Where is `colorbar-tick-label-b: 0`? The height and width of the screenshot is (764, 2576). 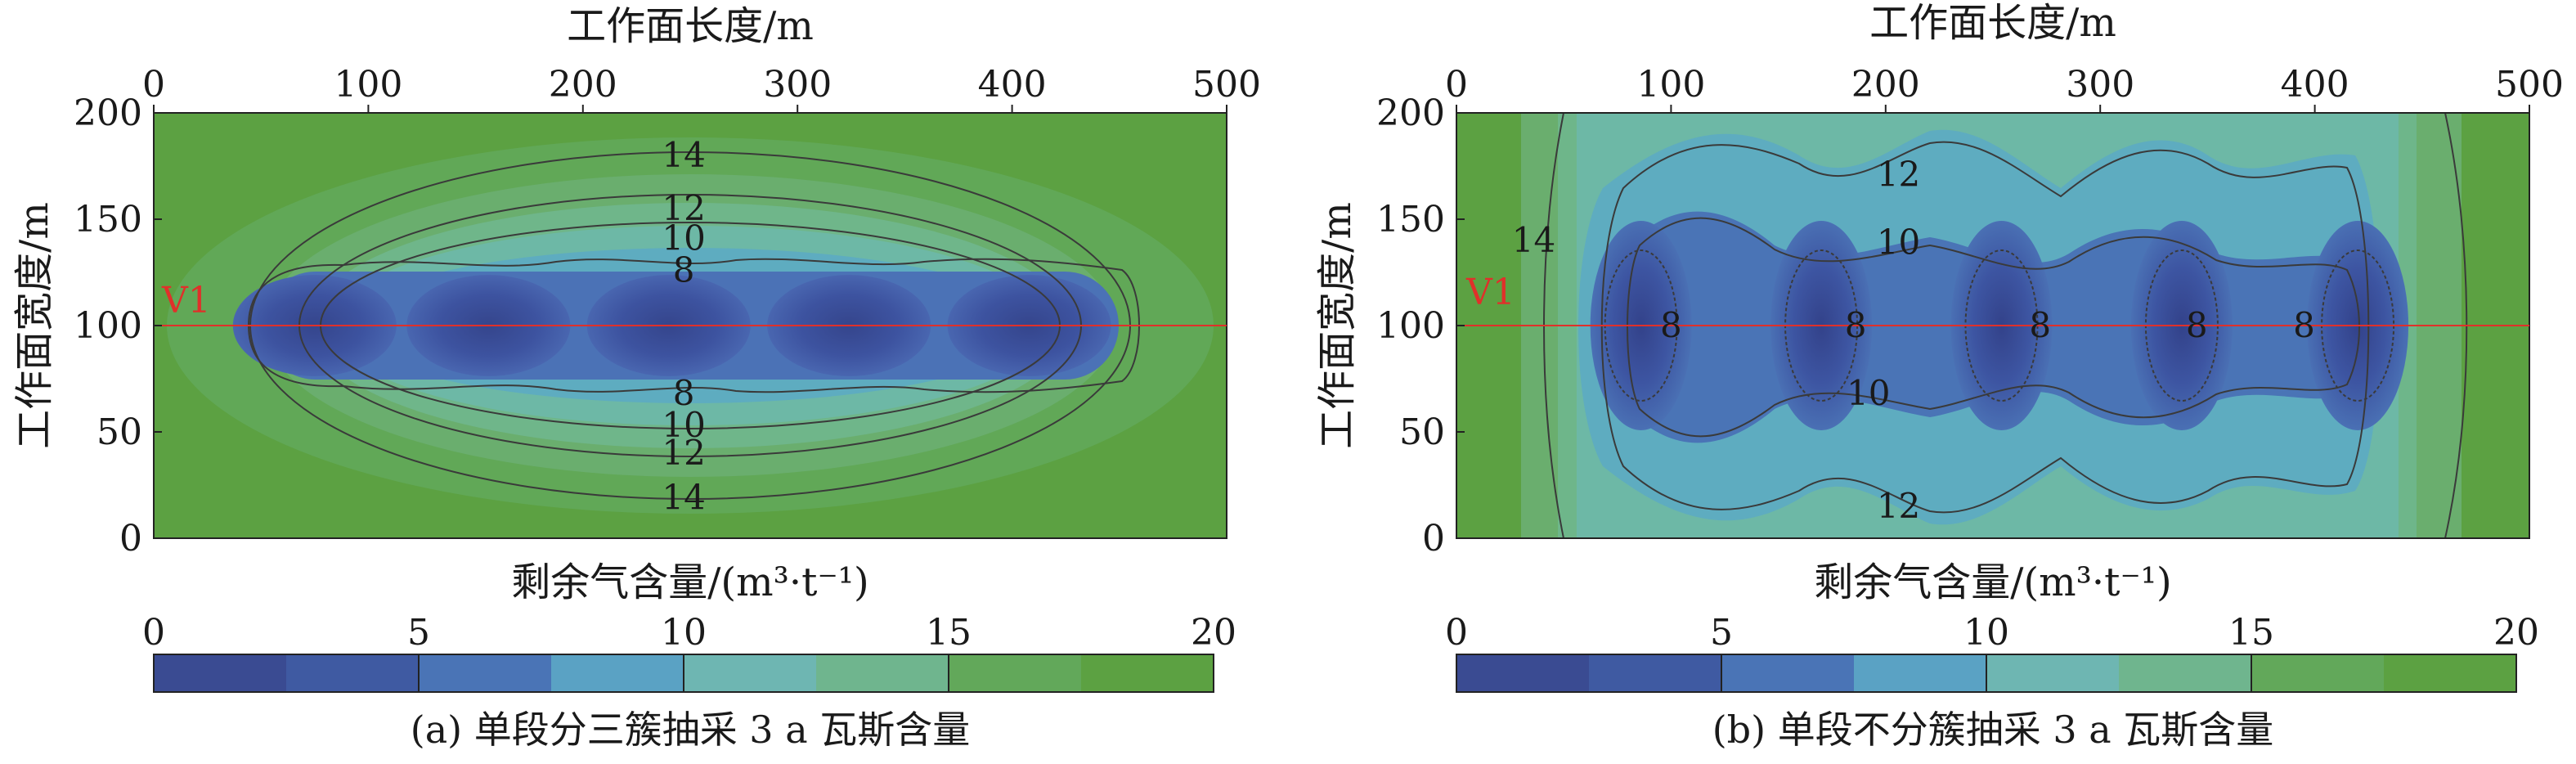 colorbar-tick-label-b: 0 is located at coordinates (1457, 633).